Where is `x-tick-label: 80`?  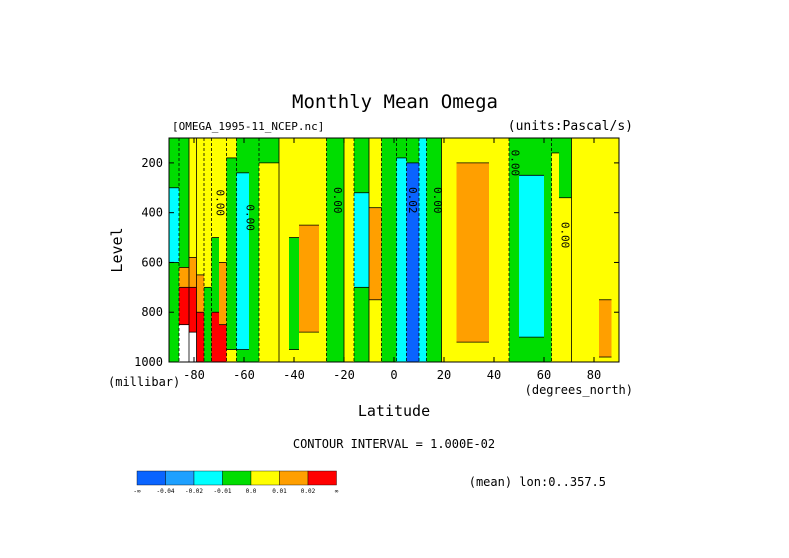 x-tick-label: 80 is located at coordinates (594, 375).